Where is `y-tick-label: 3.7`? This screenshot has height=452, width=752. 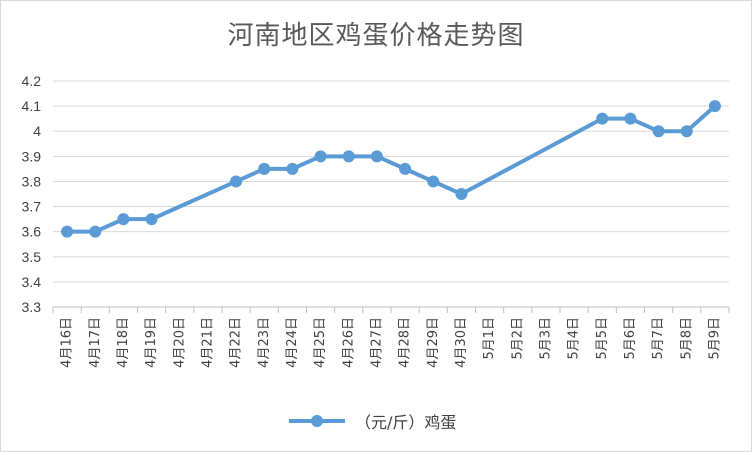
y-tick-label: 3.7 is located at coordinates (32, 207).